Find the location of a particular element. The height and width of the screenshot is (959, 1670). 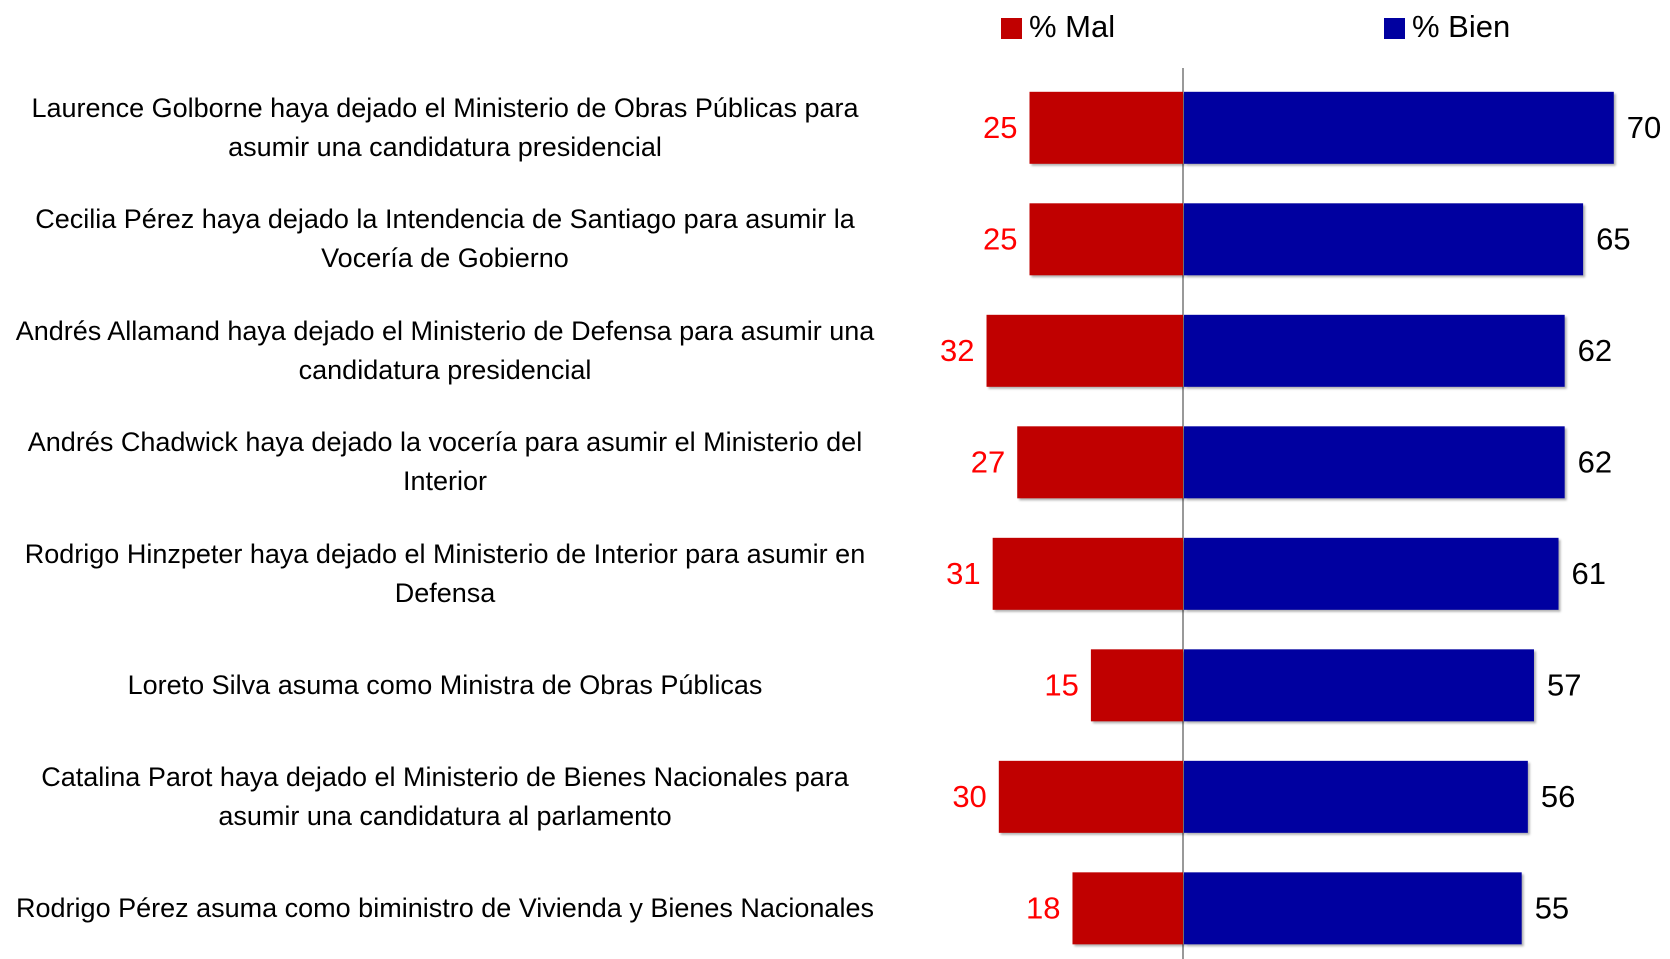

value-label: 65 is located at coordinates (1613, 238).